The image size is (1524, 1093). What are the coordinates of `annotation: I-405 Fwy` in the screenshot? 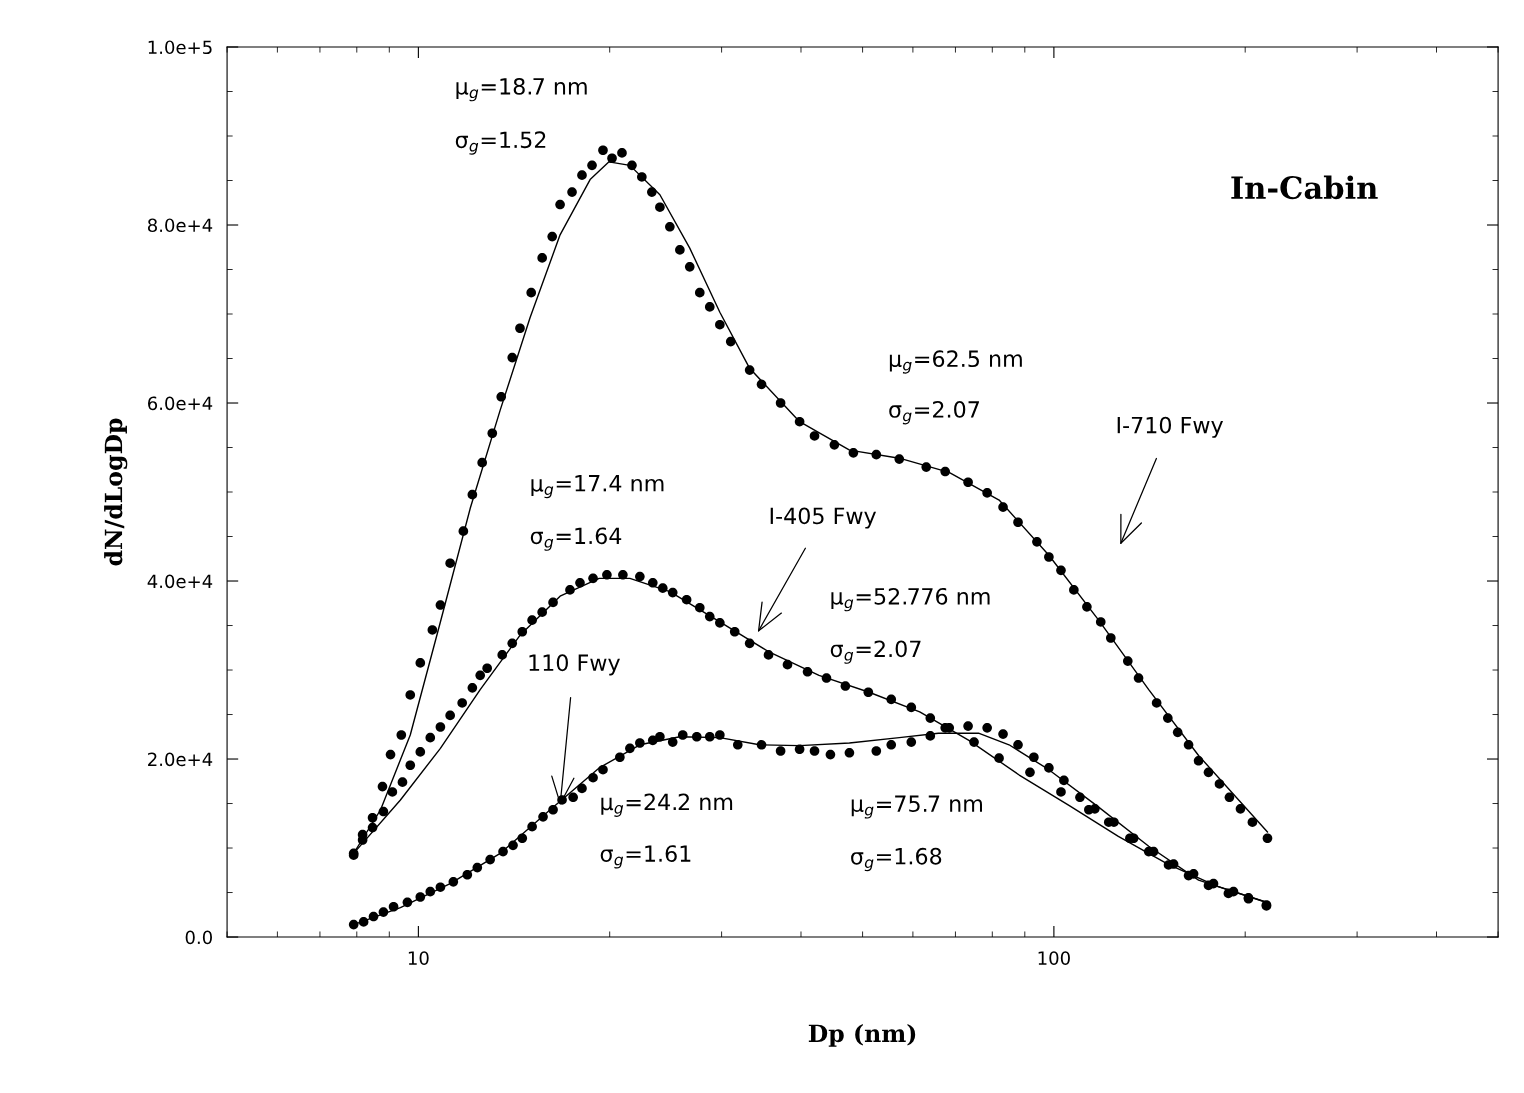 It's located at (823, 518).